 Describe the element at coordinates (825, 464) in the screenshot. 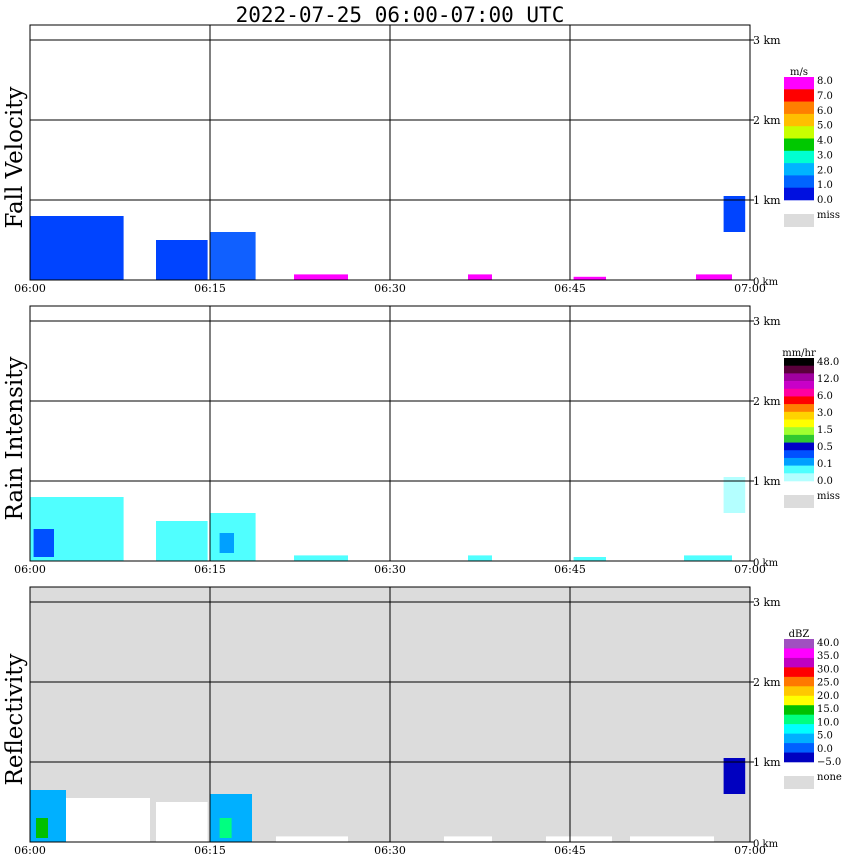

I see `legend-label: 0.1` at that location.